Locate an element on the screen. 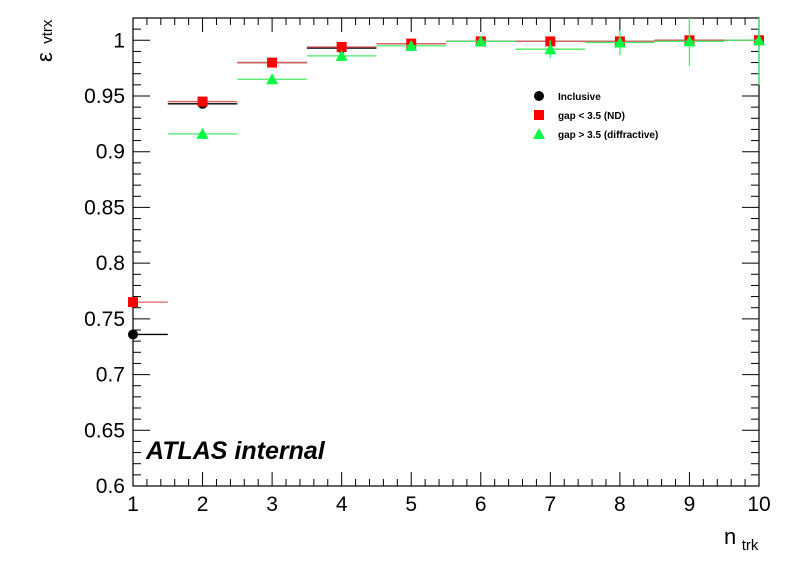 The width and height of the screenshot is (798, 575). legend-entry: gap < 3.5 (ND) is located at coordinates (579, 116).